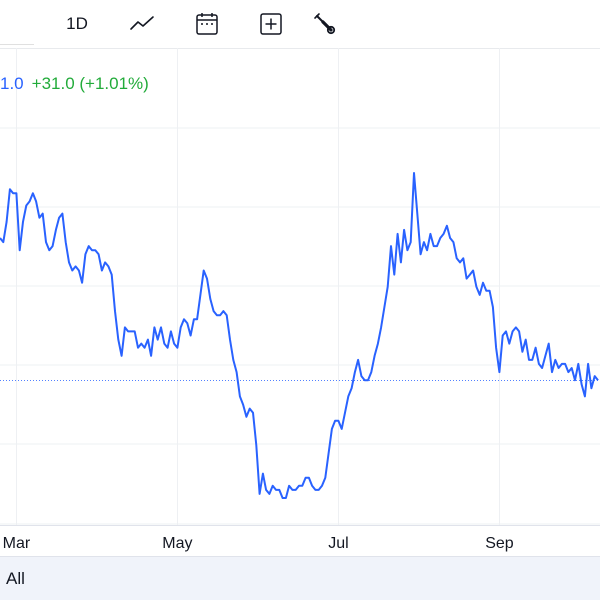 The width and height of the screenshot is (600, 600). Describe the element at coordinates (90, 83) in the screenshot. I see `price-change: +31.0 (+1.01%)` at that location.